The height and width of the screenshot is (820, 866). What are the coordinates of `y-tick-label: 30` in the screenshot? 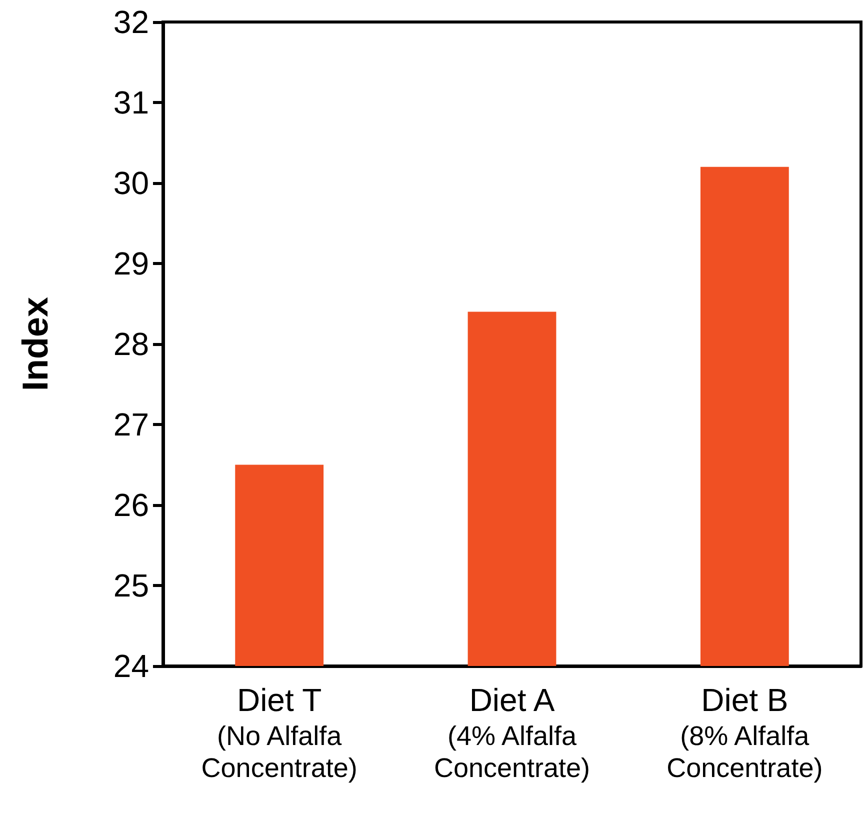 It's located at (131, 183).